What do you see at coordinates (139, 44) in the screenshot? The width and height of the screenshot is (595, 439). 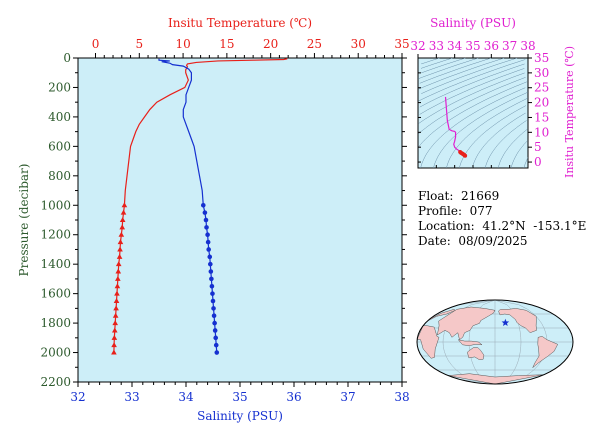 I see `temp-tick-label: 5` at bounding box center [139, 44].